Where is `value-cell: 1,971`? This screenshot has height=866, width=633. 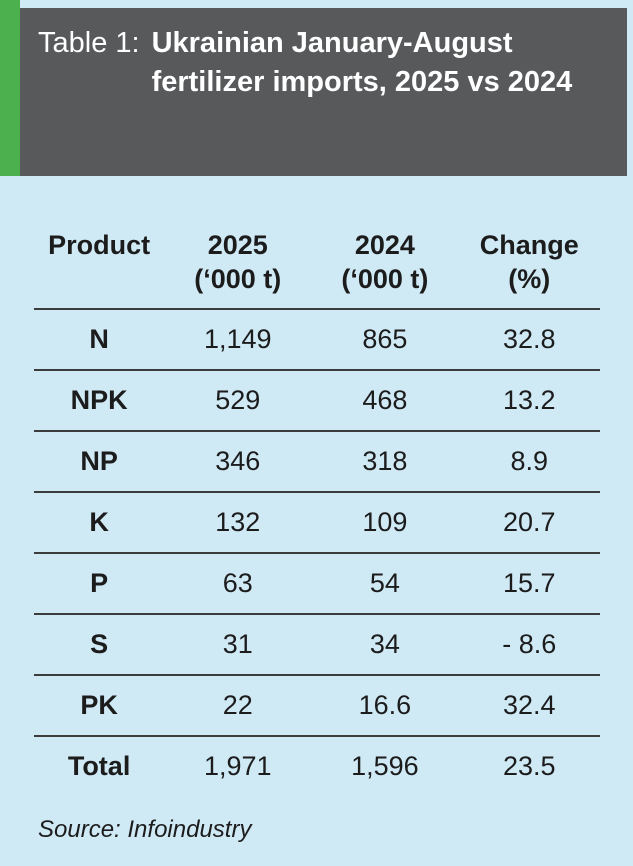
value-cell: 1,971 is located at coordinates (237, 766).